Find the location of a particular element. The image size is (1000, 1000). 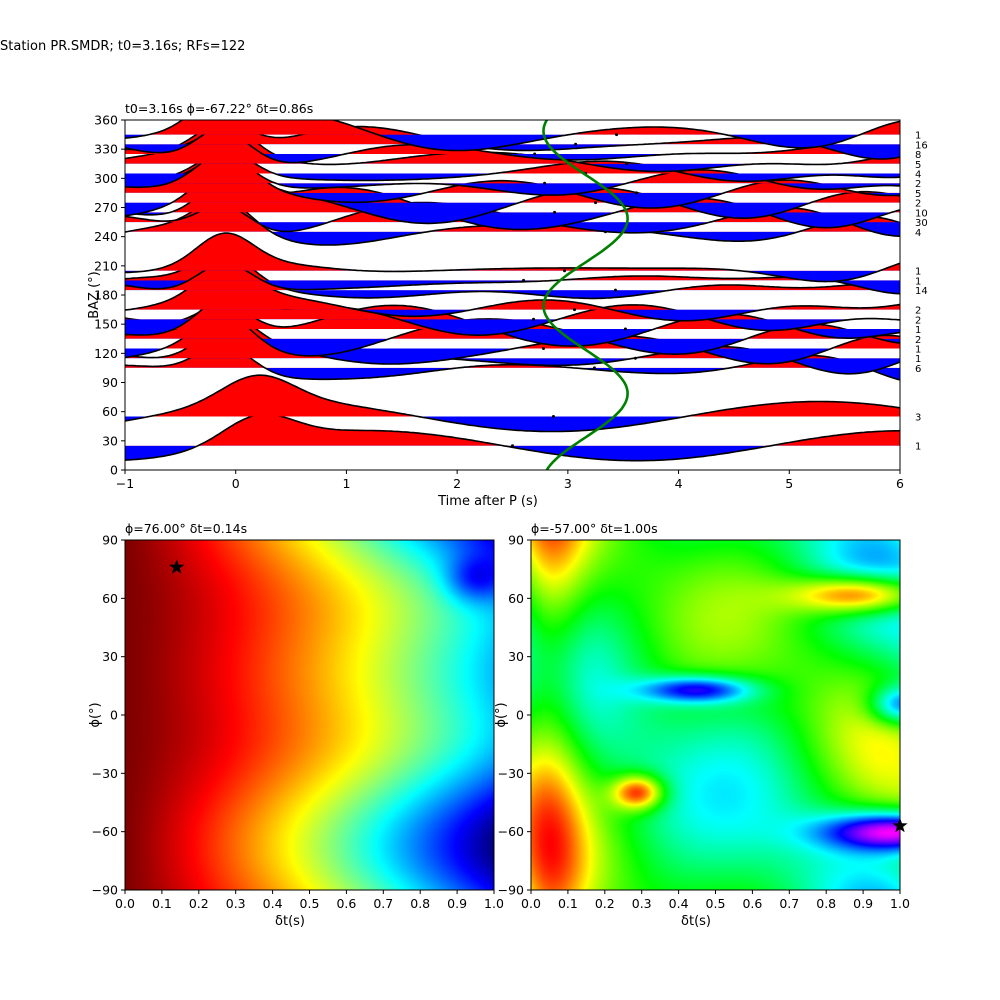

best-fit-star-right is located at coordinates (900, 825).